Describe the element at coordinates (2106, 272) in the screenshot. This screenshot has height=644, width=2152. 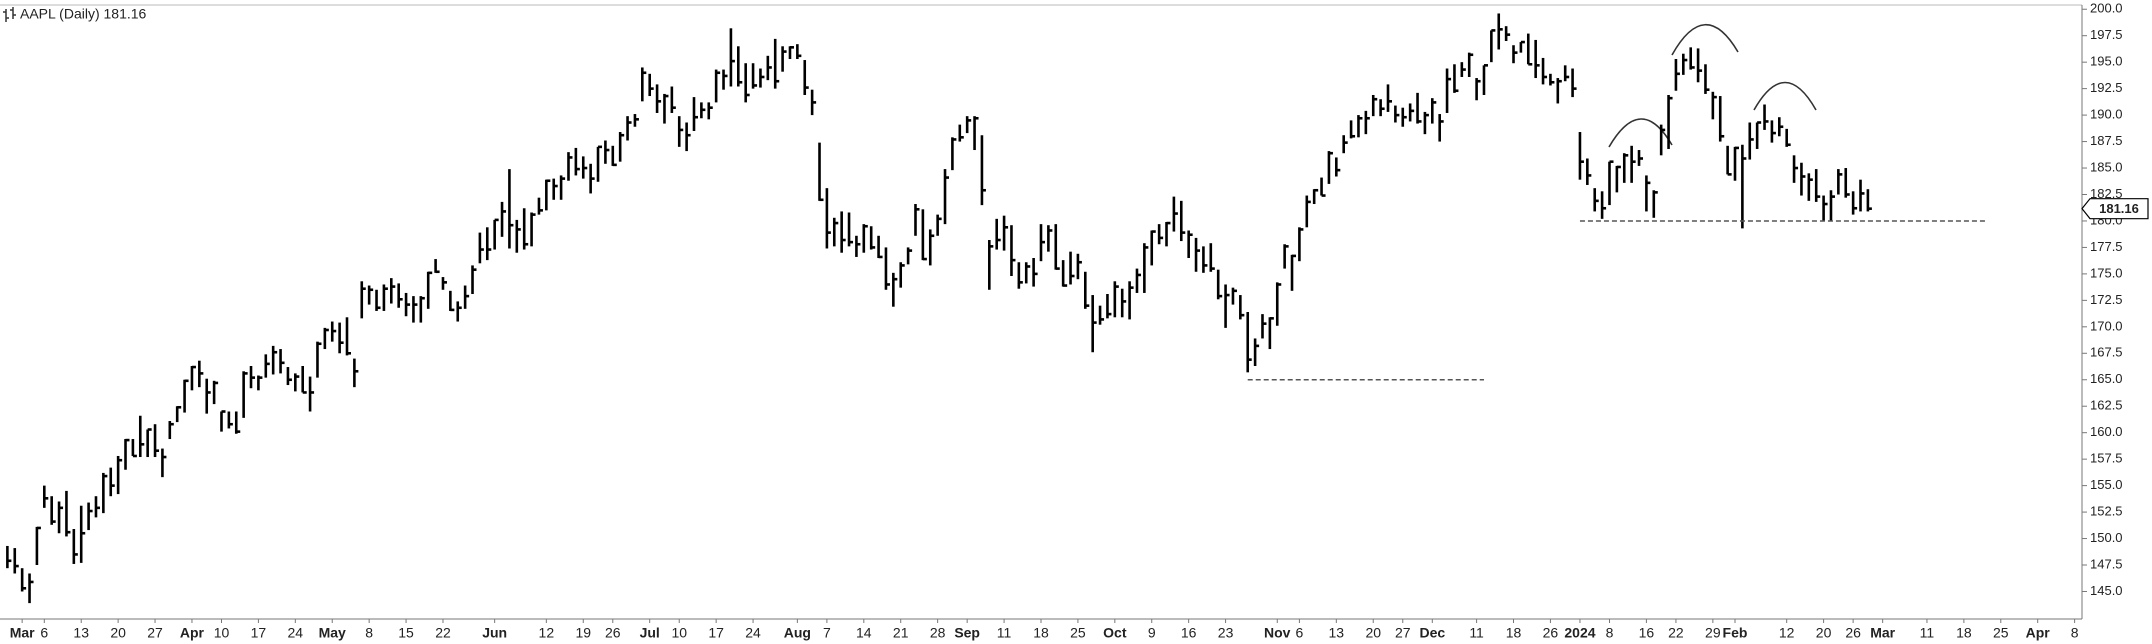
I see `y-tick-label: 175.0` at that location.